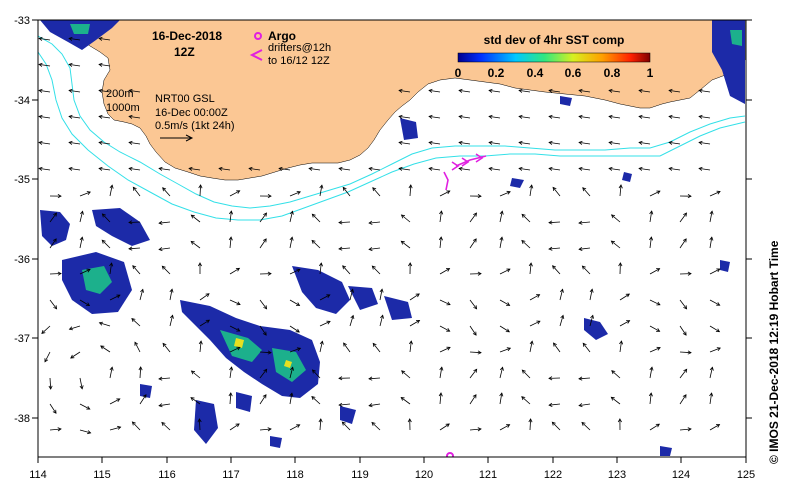  I want to click on currents-model-label: NRT00 GSL, so click(185, 99).